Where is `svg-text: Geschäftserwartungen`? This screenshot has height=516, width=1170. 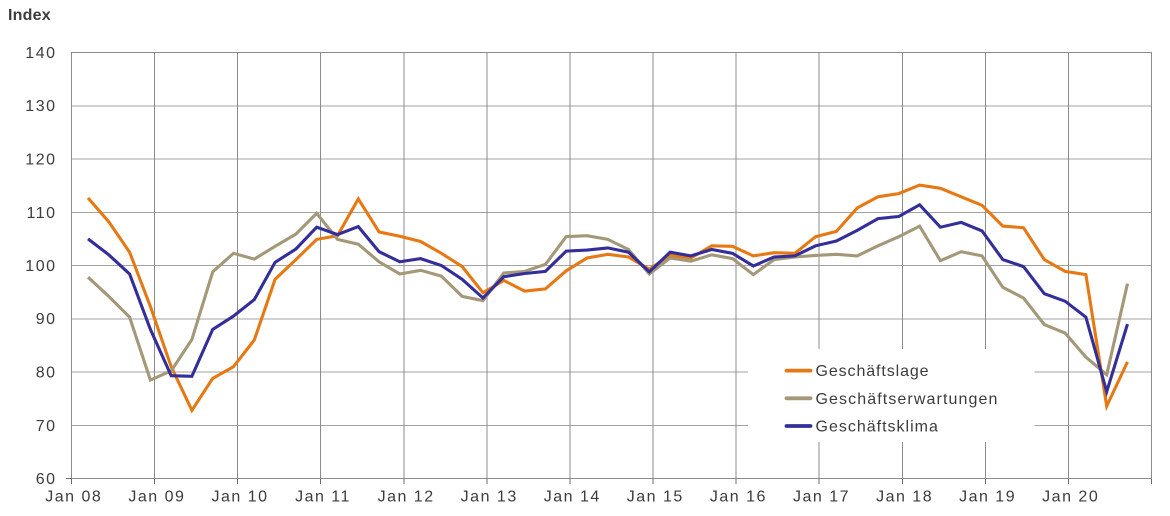 svg-text: Geschäftserwartungen is located at coordinates (907, 399).